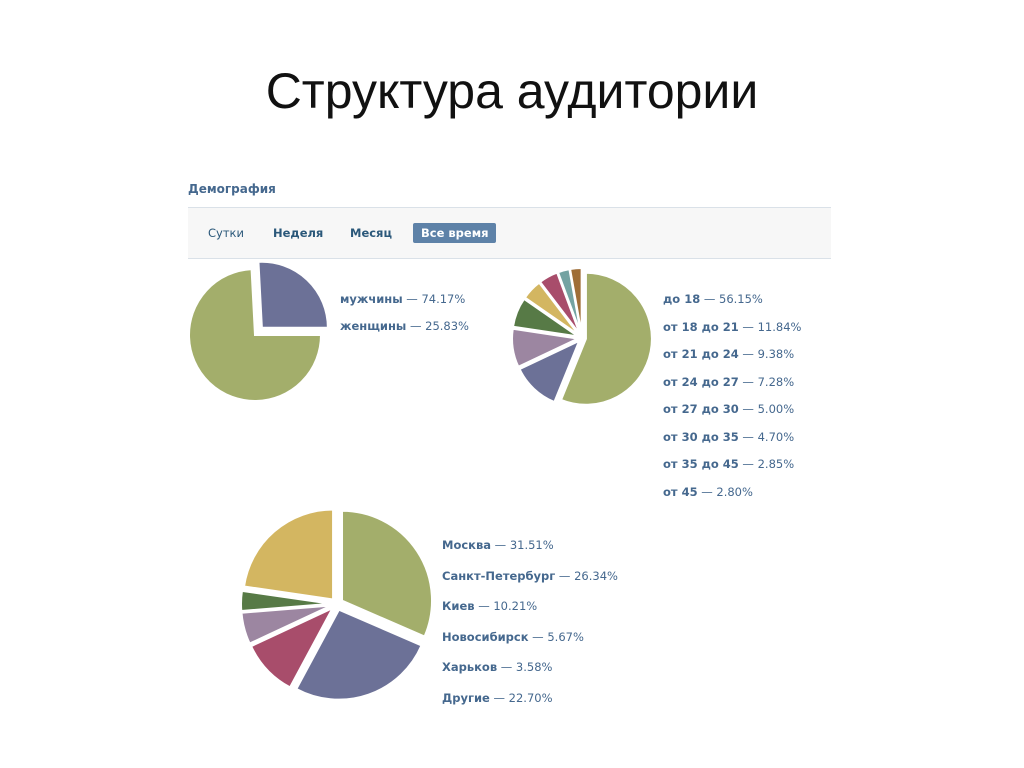  Describe the element at coordinates (701, 381) in the screenshot. I see `legend-label: от 24 до 27` at that location.